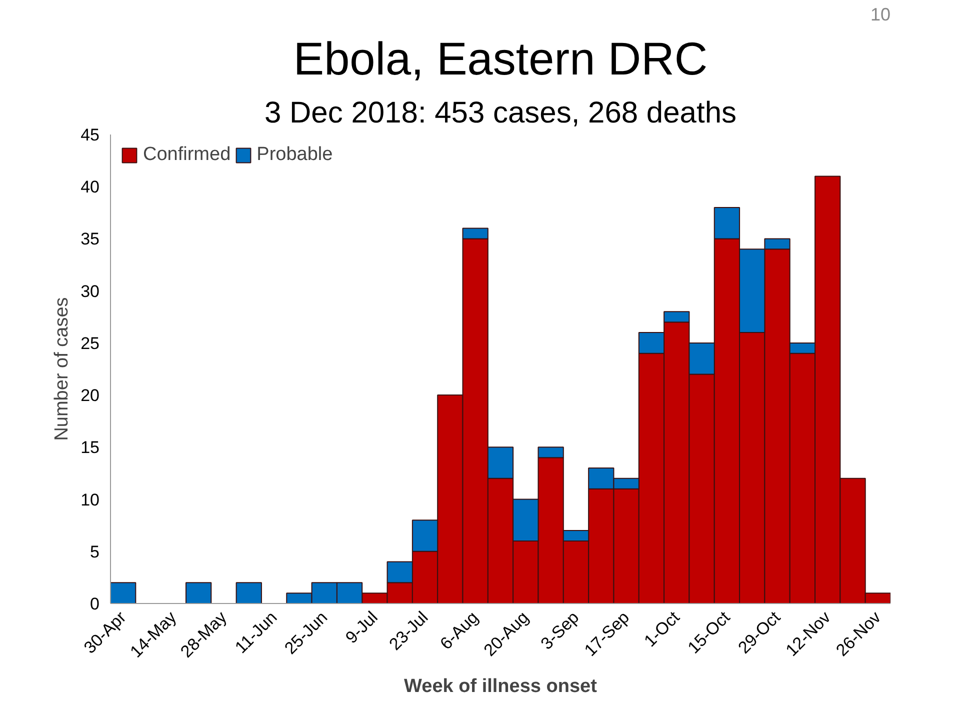 Image resolution: width=958 pixels, height=721 pixels. Describe the element at coordinates (90, 135) in the screenshot. I see `y-tick-label: 45` at that location.